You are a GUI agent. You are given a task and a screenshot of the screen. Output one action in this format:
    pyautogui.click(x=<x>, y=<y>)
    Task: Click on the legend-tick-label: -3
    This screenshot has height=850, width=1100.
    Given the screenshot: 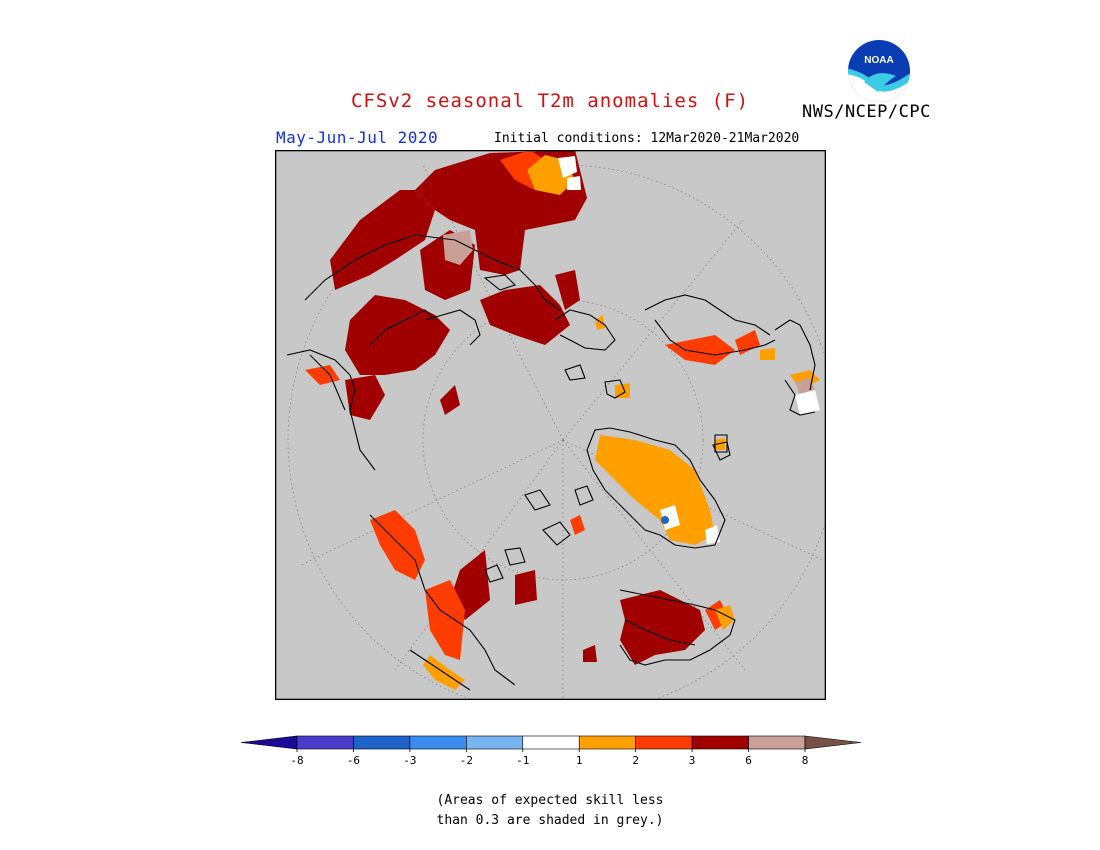 What is the action you would take?
    pyautogui.click(x=409, y=760)
    